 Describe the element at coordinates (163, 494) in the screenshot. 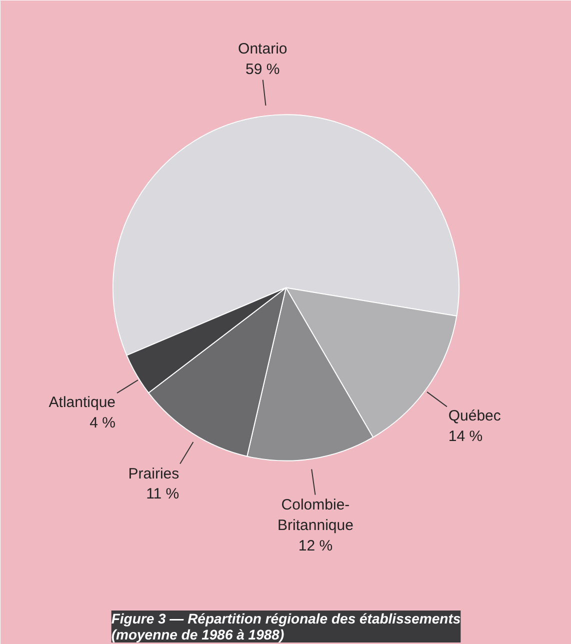

I see `data-label: 11 %` at that location.